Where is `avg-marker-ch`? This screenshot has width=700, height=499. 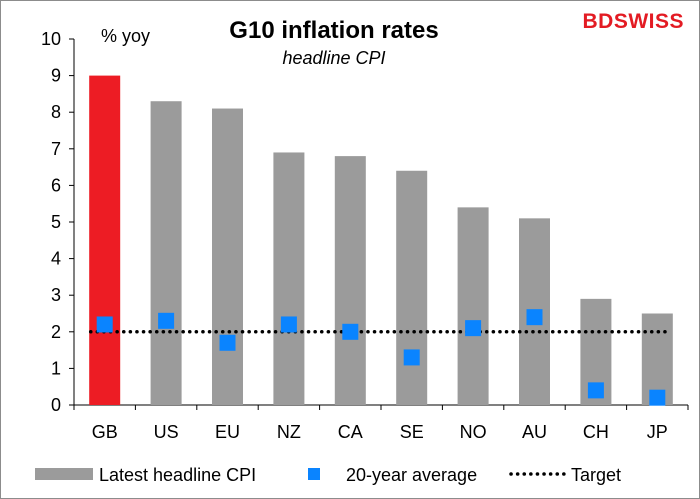 avg-marker-ch is located at coordinates (595, 390).